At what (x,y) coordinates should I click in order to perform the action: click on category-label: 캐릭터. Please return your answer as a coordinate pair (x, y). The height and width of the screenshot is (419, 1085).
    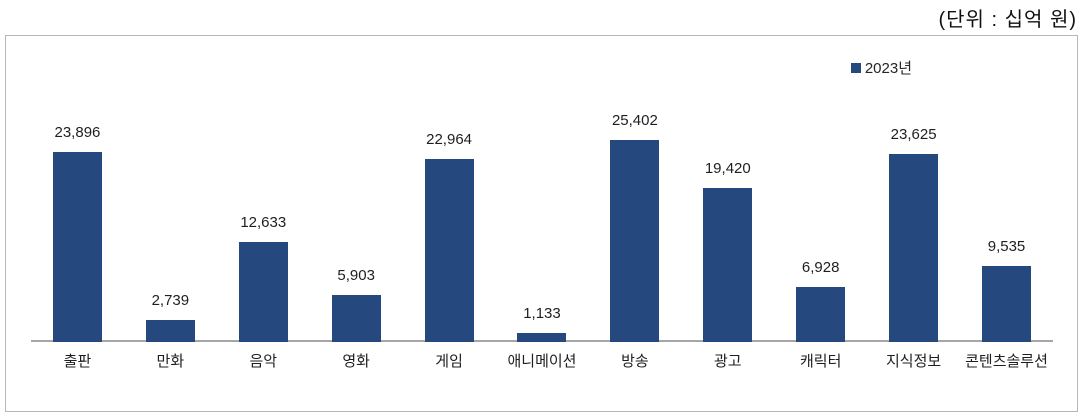
    Looking at the image, I should click on (821, 361).